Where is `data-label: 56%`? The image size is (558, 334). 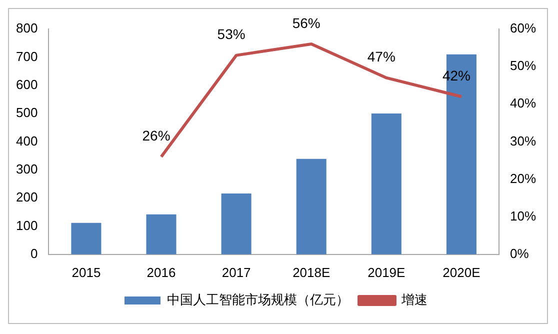
data-label: 56% is located at coordinates (306, 22).